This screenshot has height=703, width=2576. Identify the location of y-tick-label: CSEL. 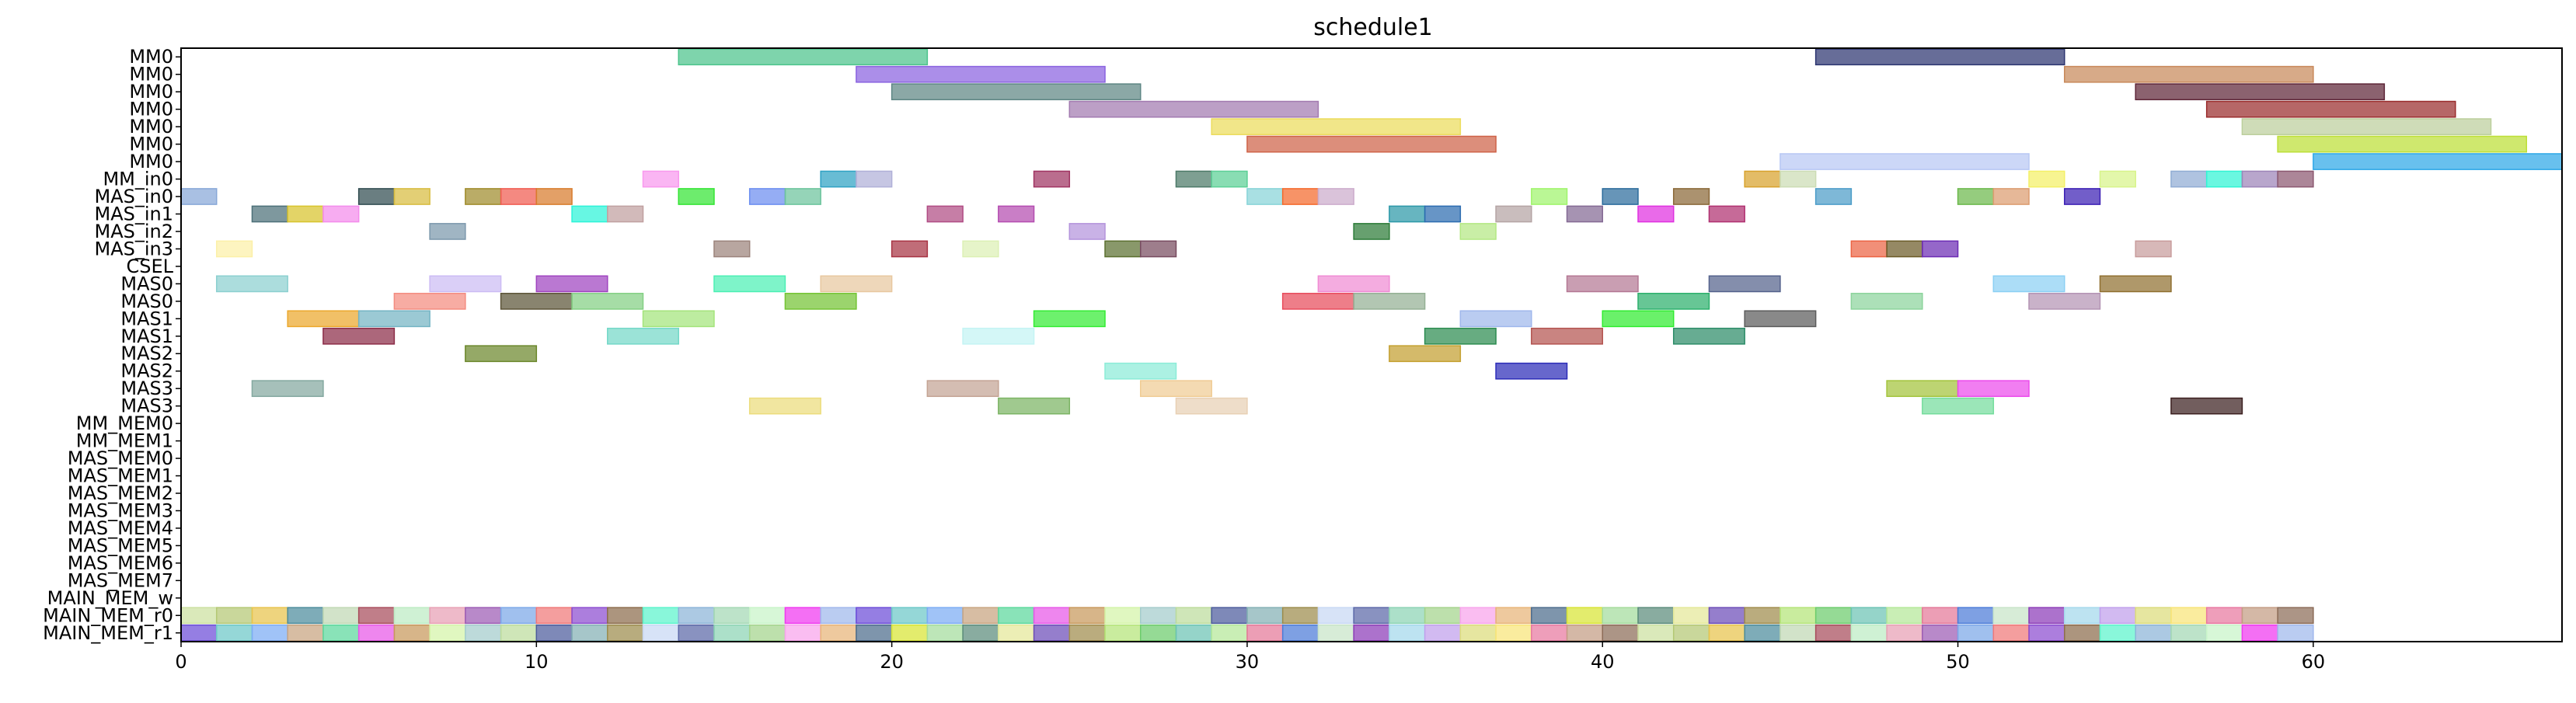
(149, 266).